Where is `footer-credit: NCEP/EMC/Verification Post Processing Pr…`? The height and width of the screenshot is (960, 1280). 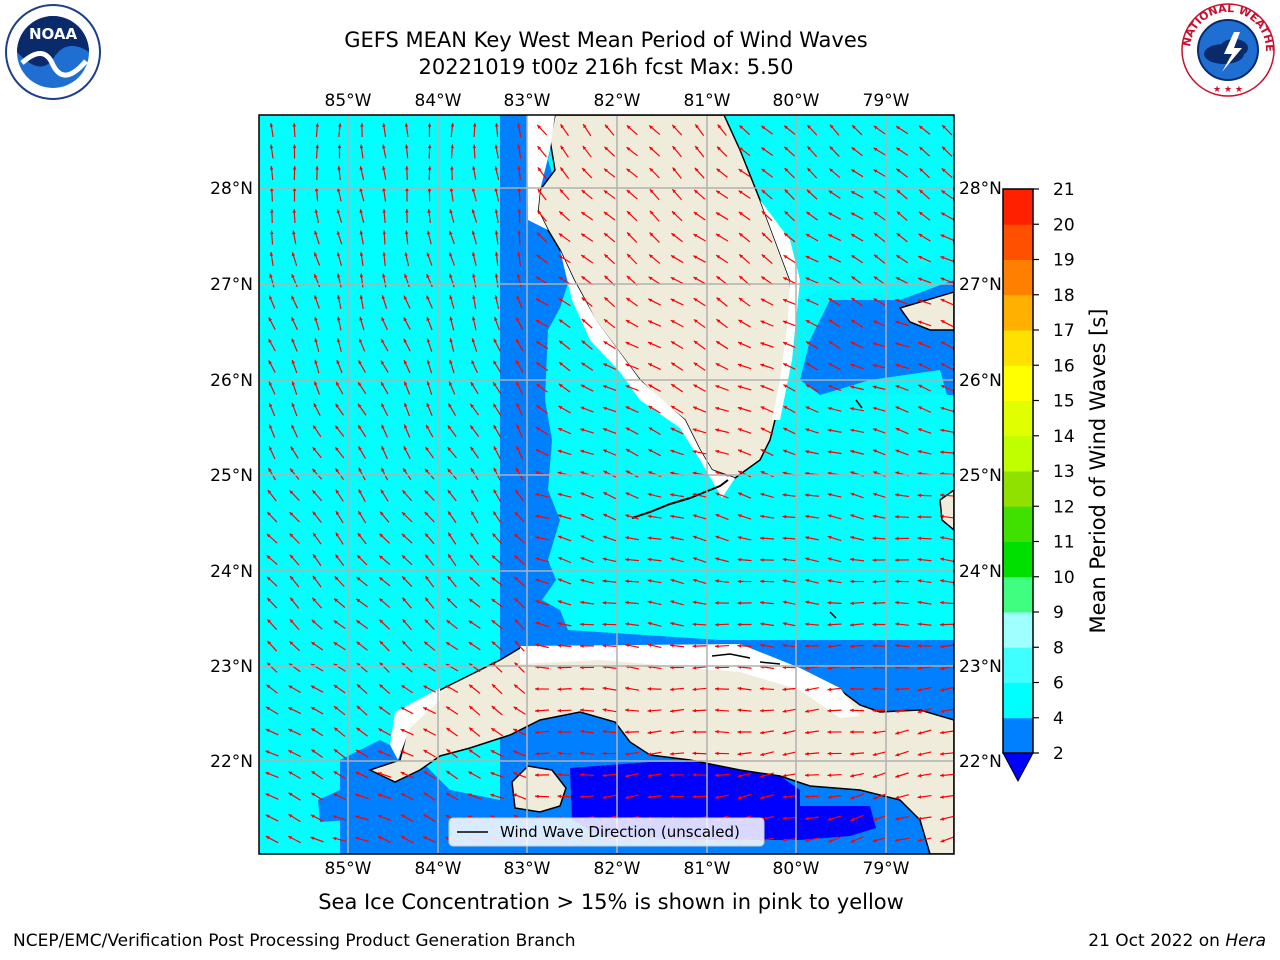 footer-credit: NCEP/EMC/Verification Post Processing Pr… is located at coordinates (294, 941).